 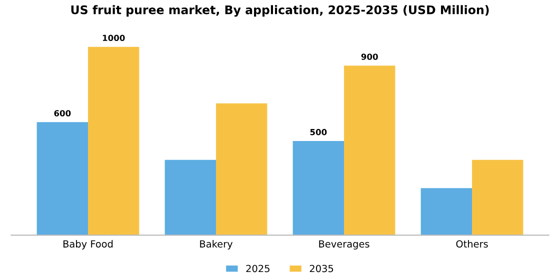 I want to click on chart-title: US fruit puree market, By application, 2025-2035 (USD Million), so click(x=280, y=11).